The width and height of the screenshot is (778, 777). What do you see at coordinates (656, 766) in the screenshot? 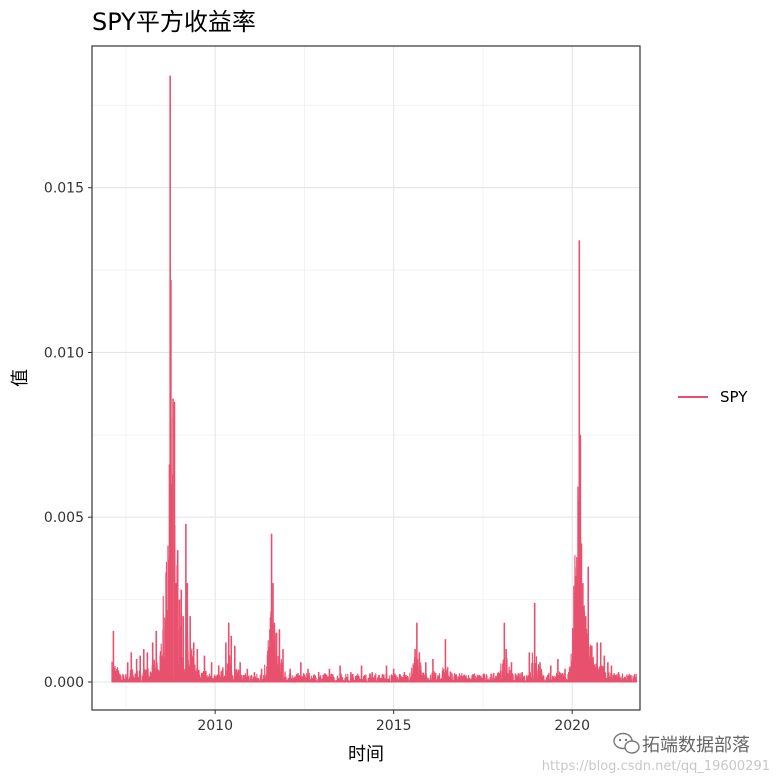
I see `watermark-url: https://blog.csdn.net/qq_19600291` at bounding box center [656, 766].